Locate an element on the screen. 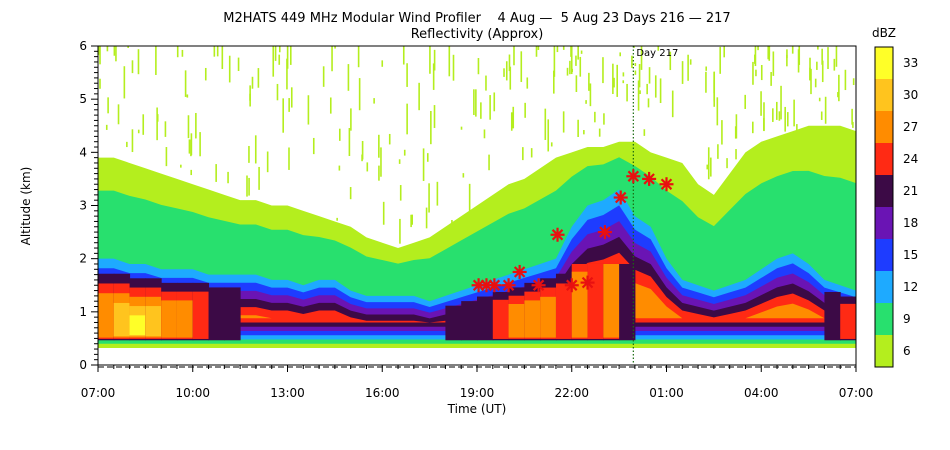 The image size is (950, 450). y-tick-label: 3 is located at coordinates (83, 206).